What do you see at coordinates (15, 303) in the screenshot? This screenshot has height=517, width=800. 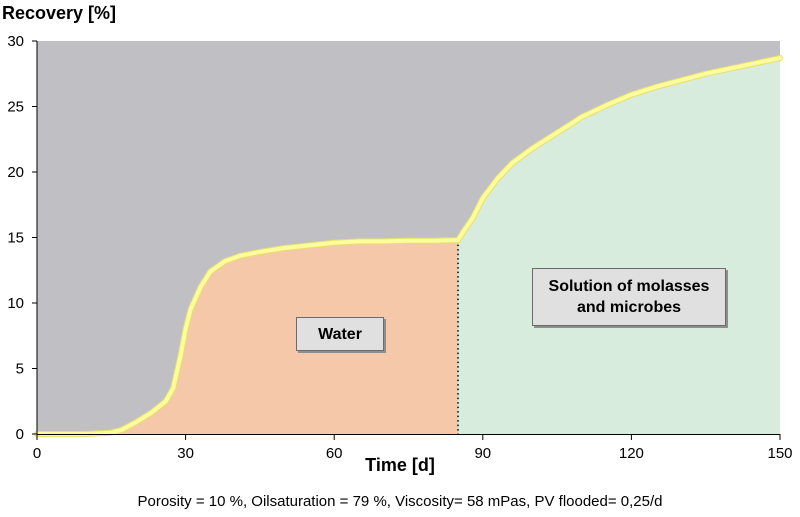 I see `y-tick-label: 10` at bounding box center [15, 303].